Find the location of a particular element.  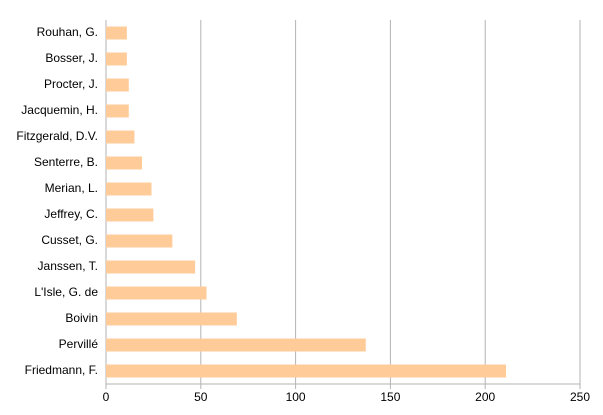

y-tick-label: L'Isle, G. de is located at coordinates (66, 292).